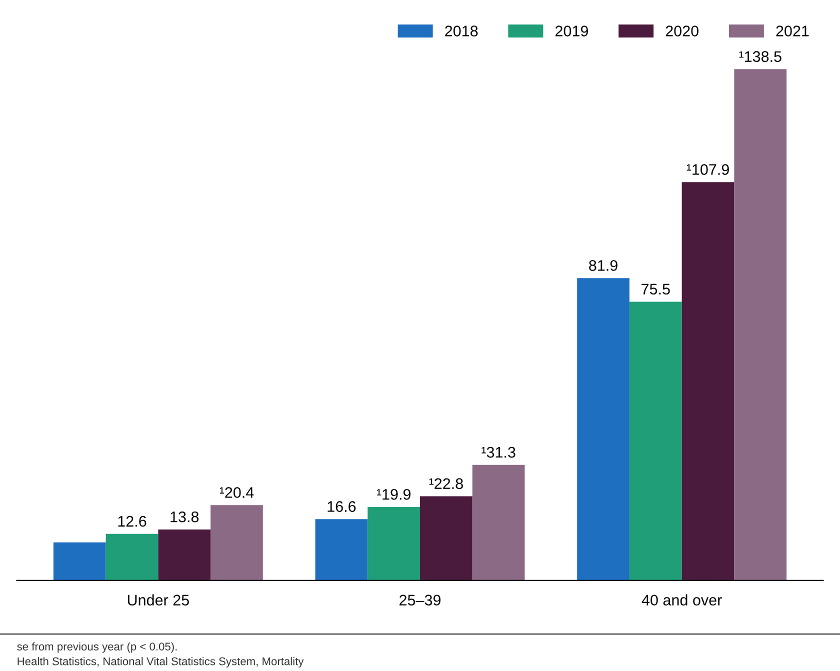 Image resolution: width=840 pixels, height=671 pixels. I want to click on text: se from previous year (p < 0.05)., so click(97, 647).